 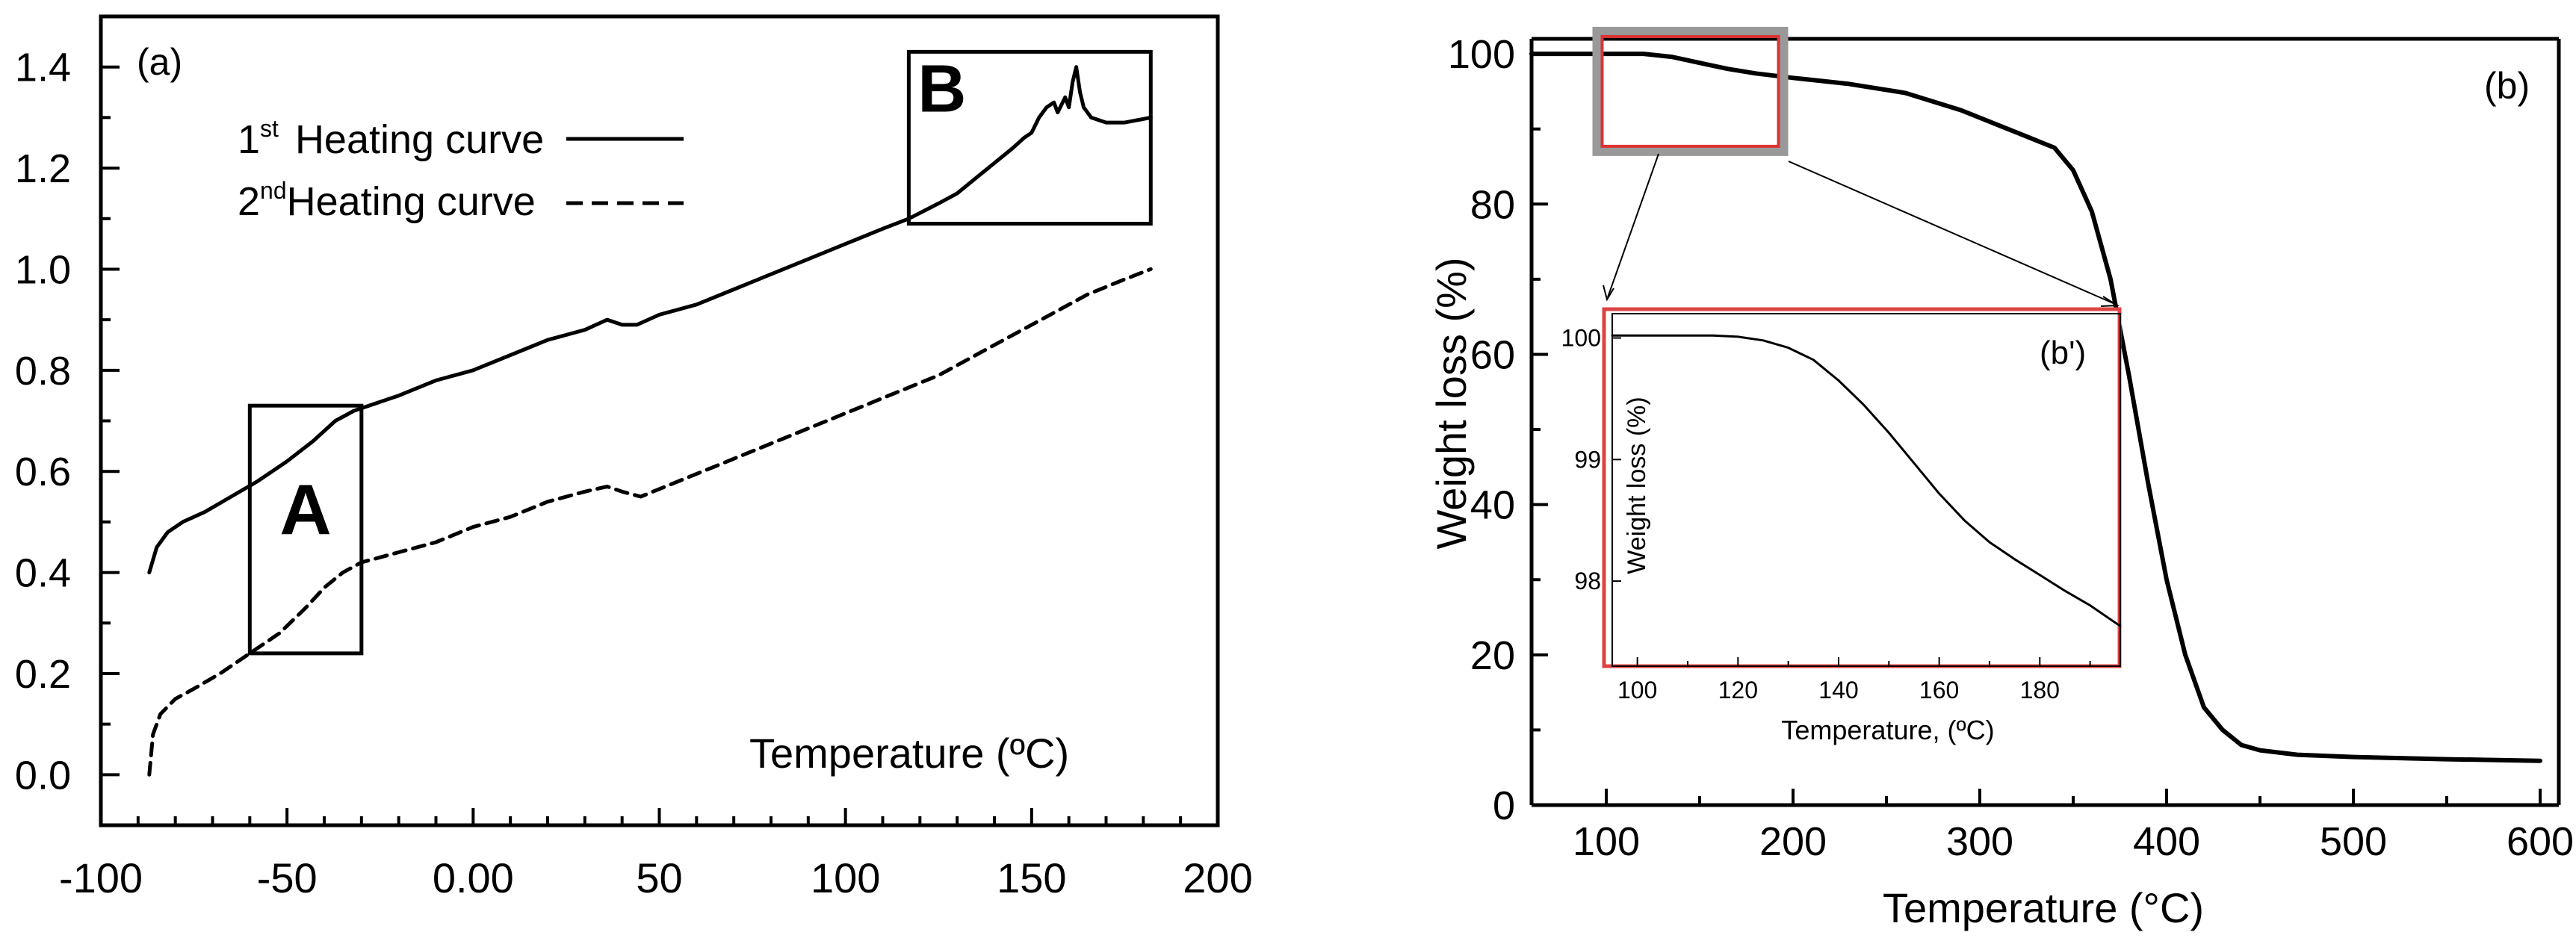 What do you see at coordinates (1587, 460) in the screenshot?
I see `inset-y-tick-label: 99` at bounding box center [1587, 460].